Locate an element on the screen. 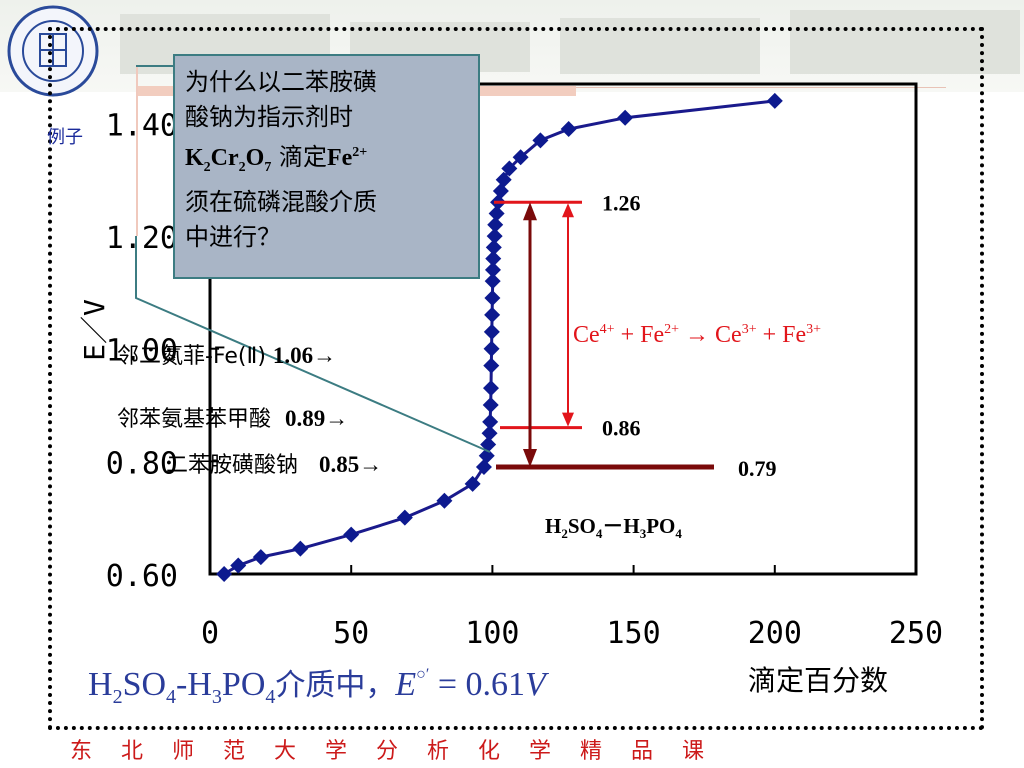 This screenshot has height=768, width=1024. formal-potential-formula: H2SO4-H3PO4介质中，E○′ = 0.61V is located at coordinates (317, 687).